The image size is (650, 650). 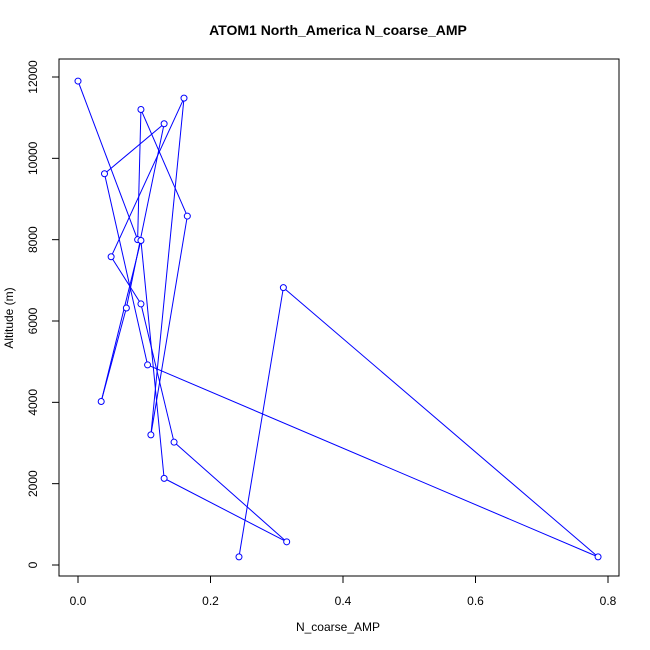 I want to click on x-axis-label: N_coarse_AMP, so click(x=338, y=627).